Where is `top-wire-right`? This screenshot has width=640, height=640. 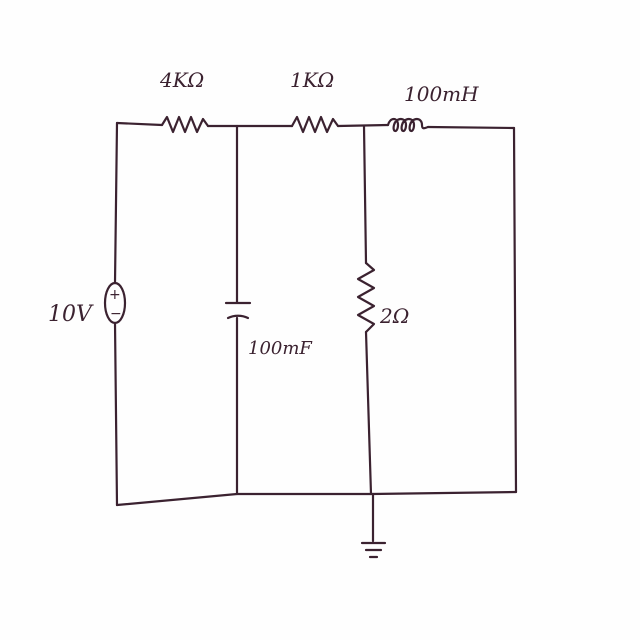
top-wire-right is located at coordinates (471, 127).